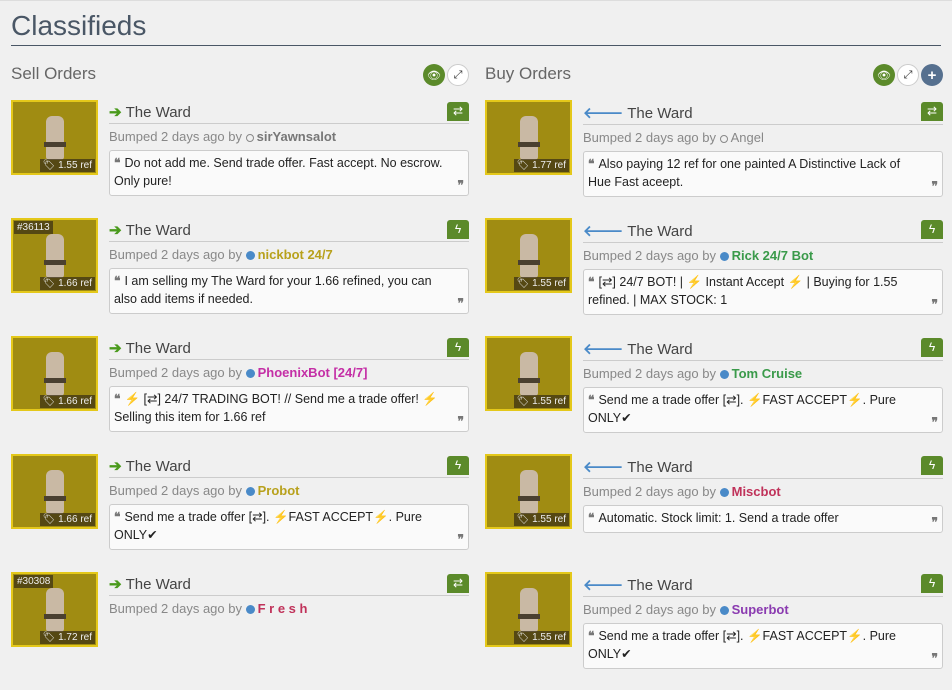 This screenshot has height=690, width=952. What do you see at coordinates (760, 609) in the screenshot?
I see `user-link: Superbot` at bounding box center [760, 609].